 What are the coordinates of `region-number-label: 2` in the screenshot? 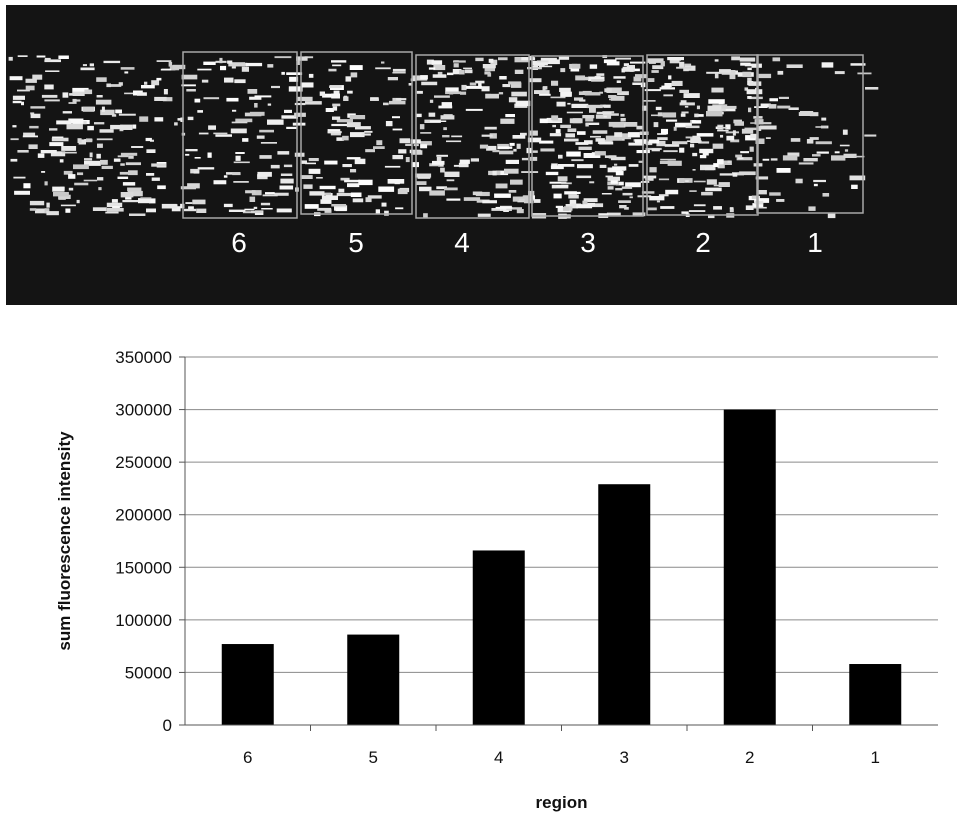 It's located at (703, 242).